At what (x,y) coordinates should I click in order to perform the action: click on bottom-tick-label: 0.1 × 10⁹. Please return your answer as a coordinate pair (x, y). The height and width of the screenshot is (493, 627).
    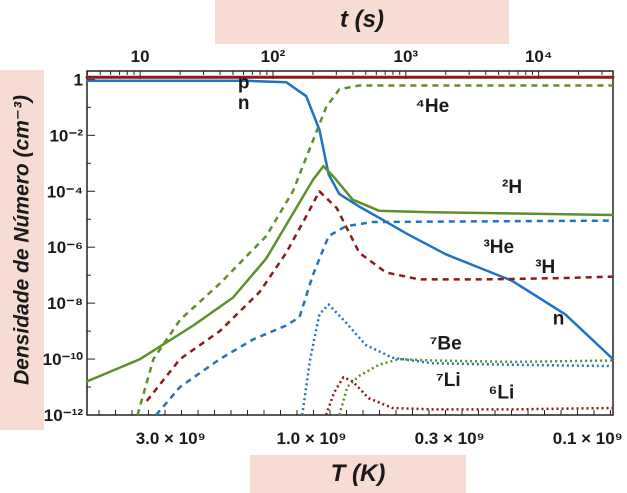
    Looking at the image, I should click on (588, 438).